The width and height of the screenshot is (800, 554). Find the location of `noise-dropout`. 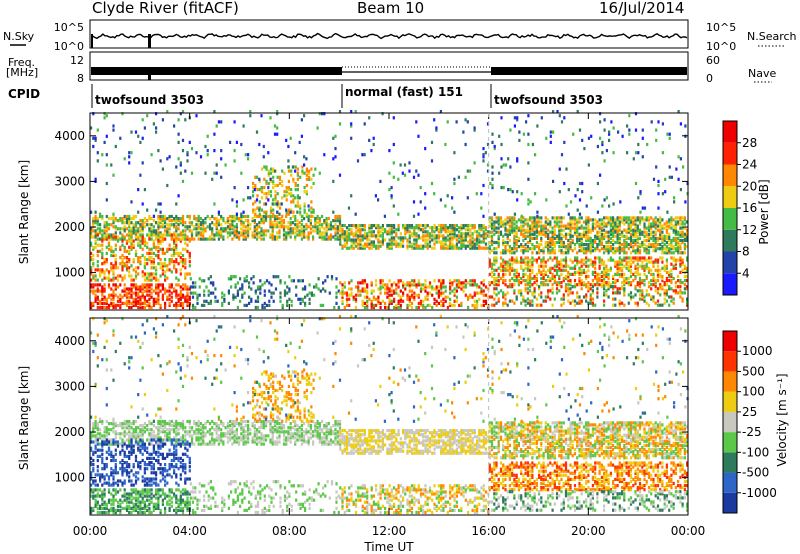

noise-dropout is located at coordinates (149, 41).